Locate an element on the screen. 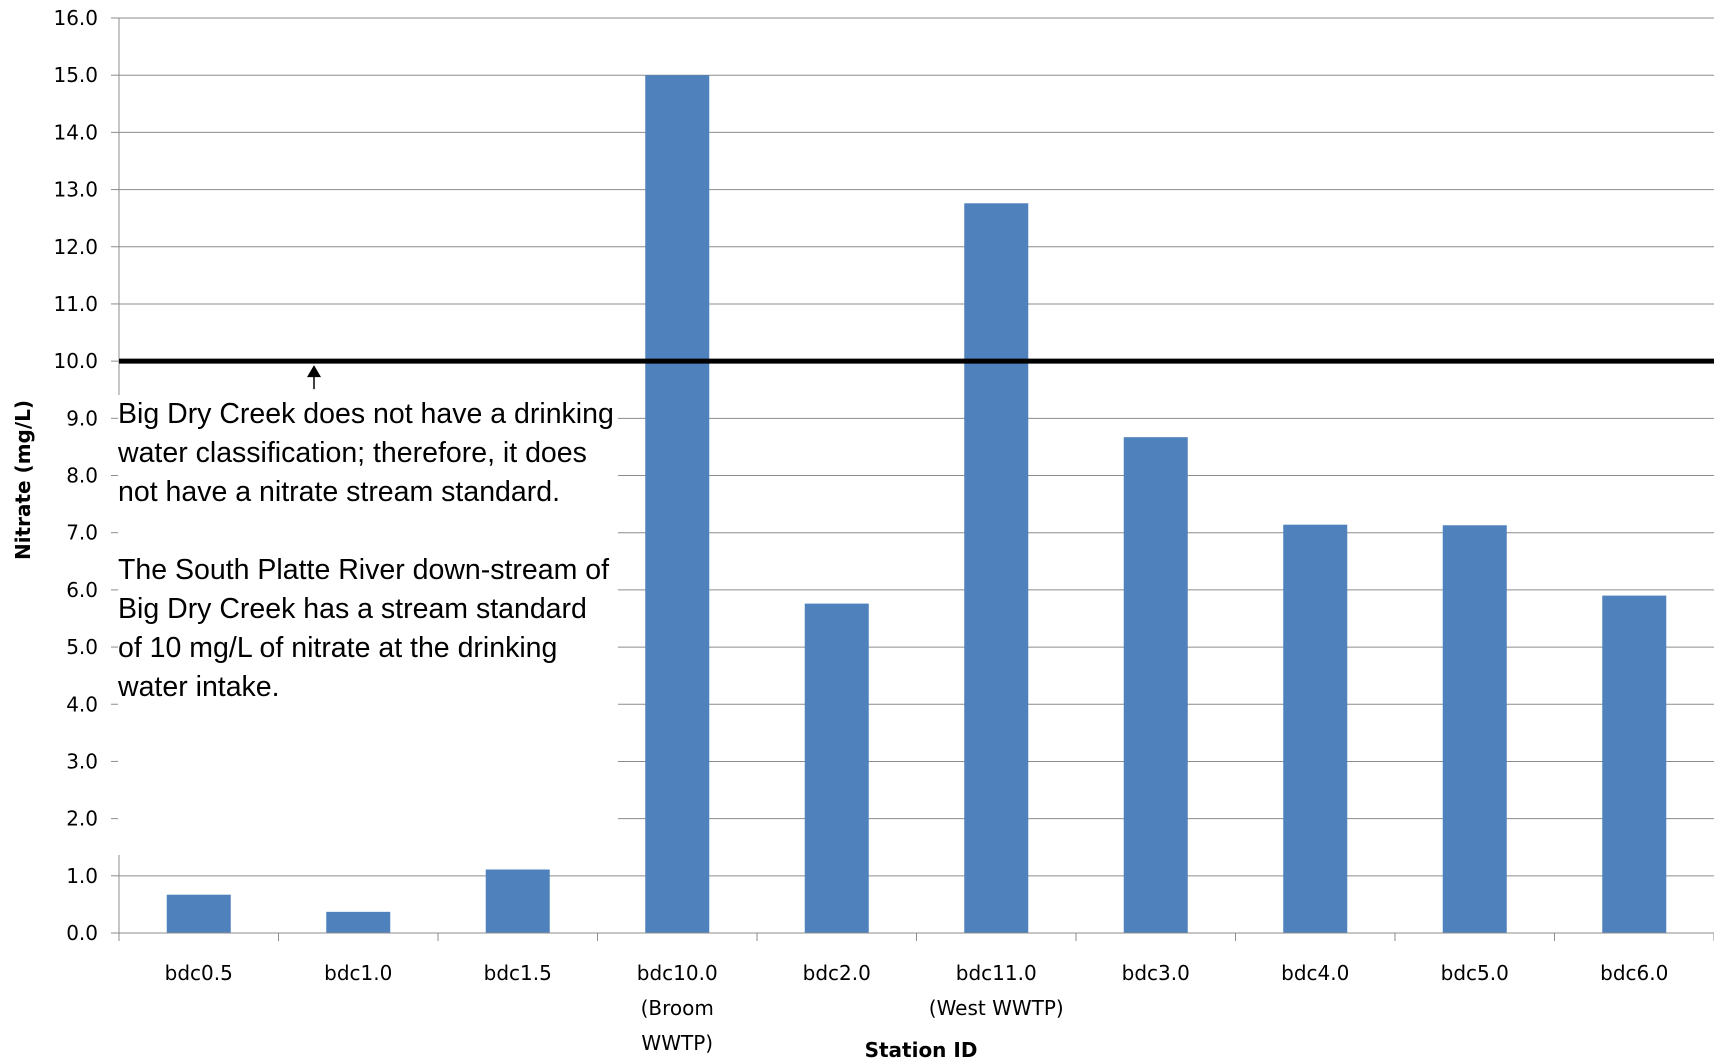 The width and height of the screenshot is (1714, 1062). y-tick-label: 12.0 is located at coordinates (75, 247).